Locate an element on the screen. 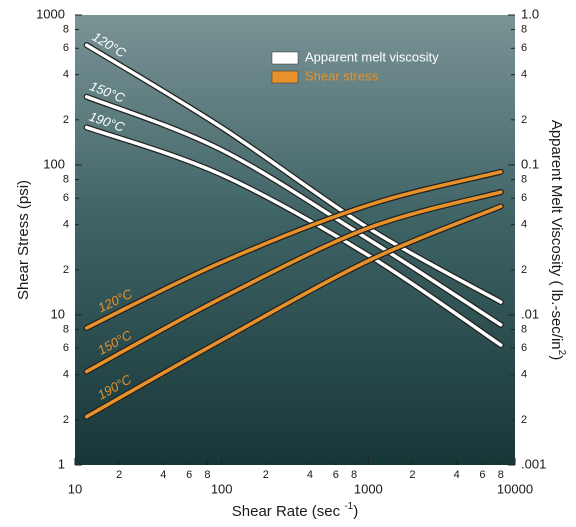  legend-label: Apparent melt viscosity is located at coordinates (372, 56).